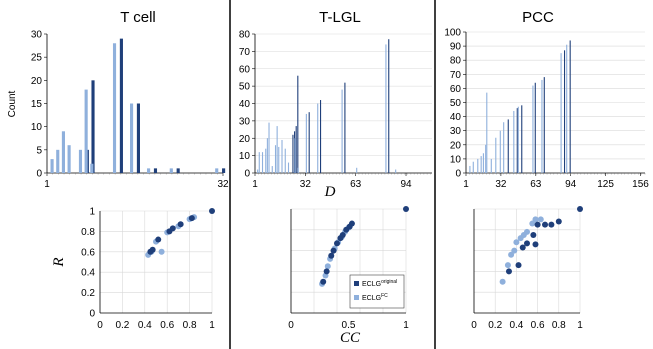 The image size is (653, 349). I want to click on legend-fc-swatch, so click(356, 297).